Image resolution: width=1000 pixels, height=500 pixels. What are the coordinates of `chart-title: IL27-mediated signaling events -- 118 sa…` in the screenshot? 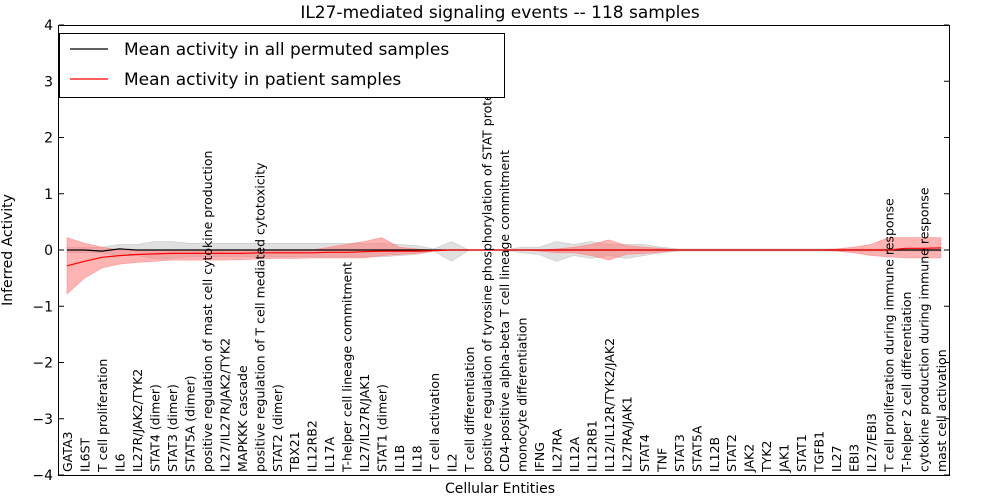 It's located at (500, 13).